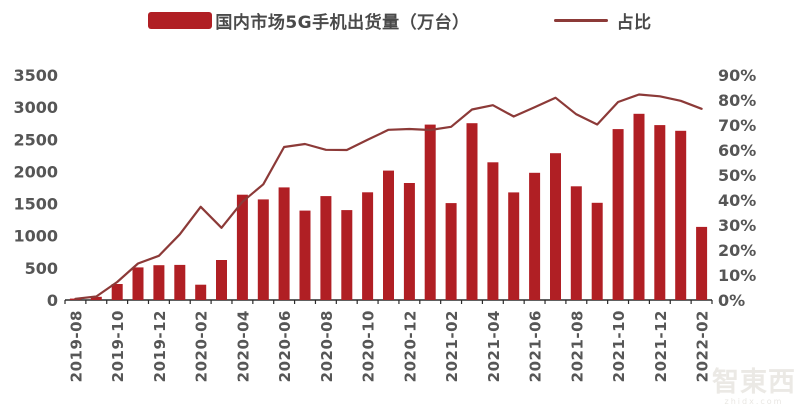 Image resolution: width=800 pixels, height=410 pixels. Describe the element at coordinates (285, 346) in the screenshot. I see `x-axis-label-2020-06: 2020-06` at that location.